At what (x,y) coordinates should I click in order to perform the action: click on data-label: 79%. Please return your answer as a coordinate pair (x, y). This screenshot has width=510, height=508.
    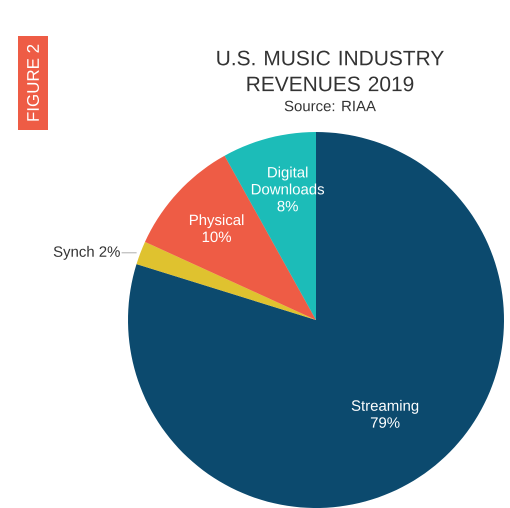
    Looking at the image, I should click on (385, 422).